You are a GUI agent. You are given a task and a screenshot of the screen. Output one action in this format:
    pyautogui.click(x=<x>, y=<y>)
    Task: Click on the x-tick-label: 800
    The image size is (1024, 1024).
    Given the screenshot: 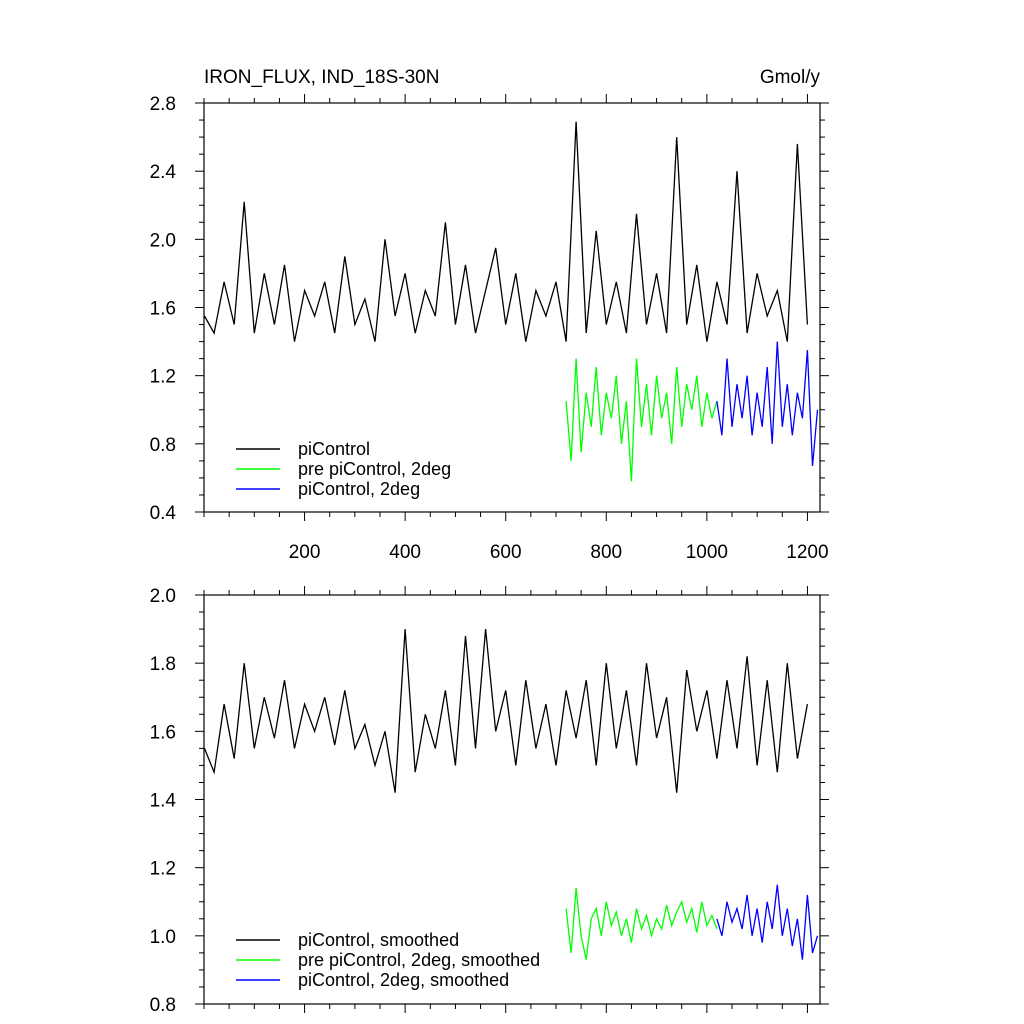 What is the action you would take?
    pyautogui.click(x=606, y=552)
    